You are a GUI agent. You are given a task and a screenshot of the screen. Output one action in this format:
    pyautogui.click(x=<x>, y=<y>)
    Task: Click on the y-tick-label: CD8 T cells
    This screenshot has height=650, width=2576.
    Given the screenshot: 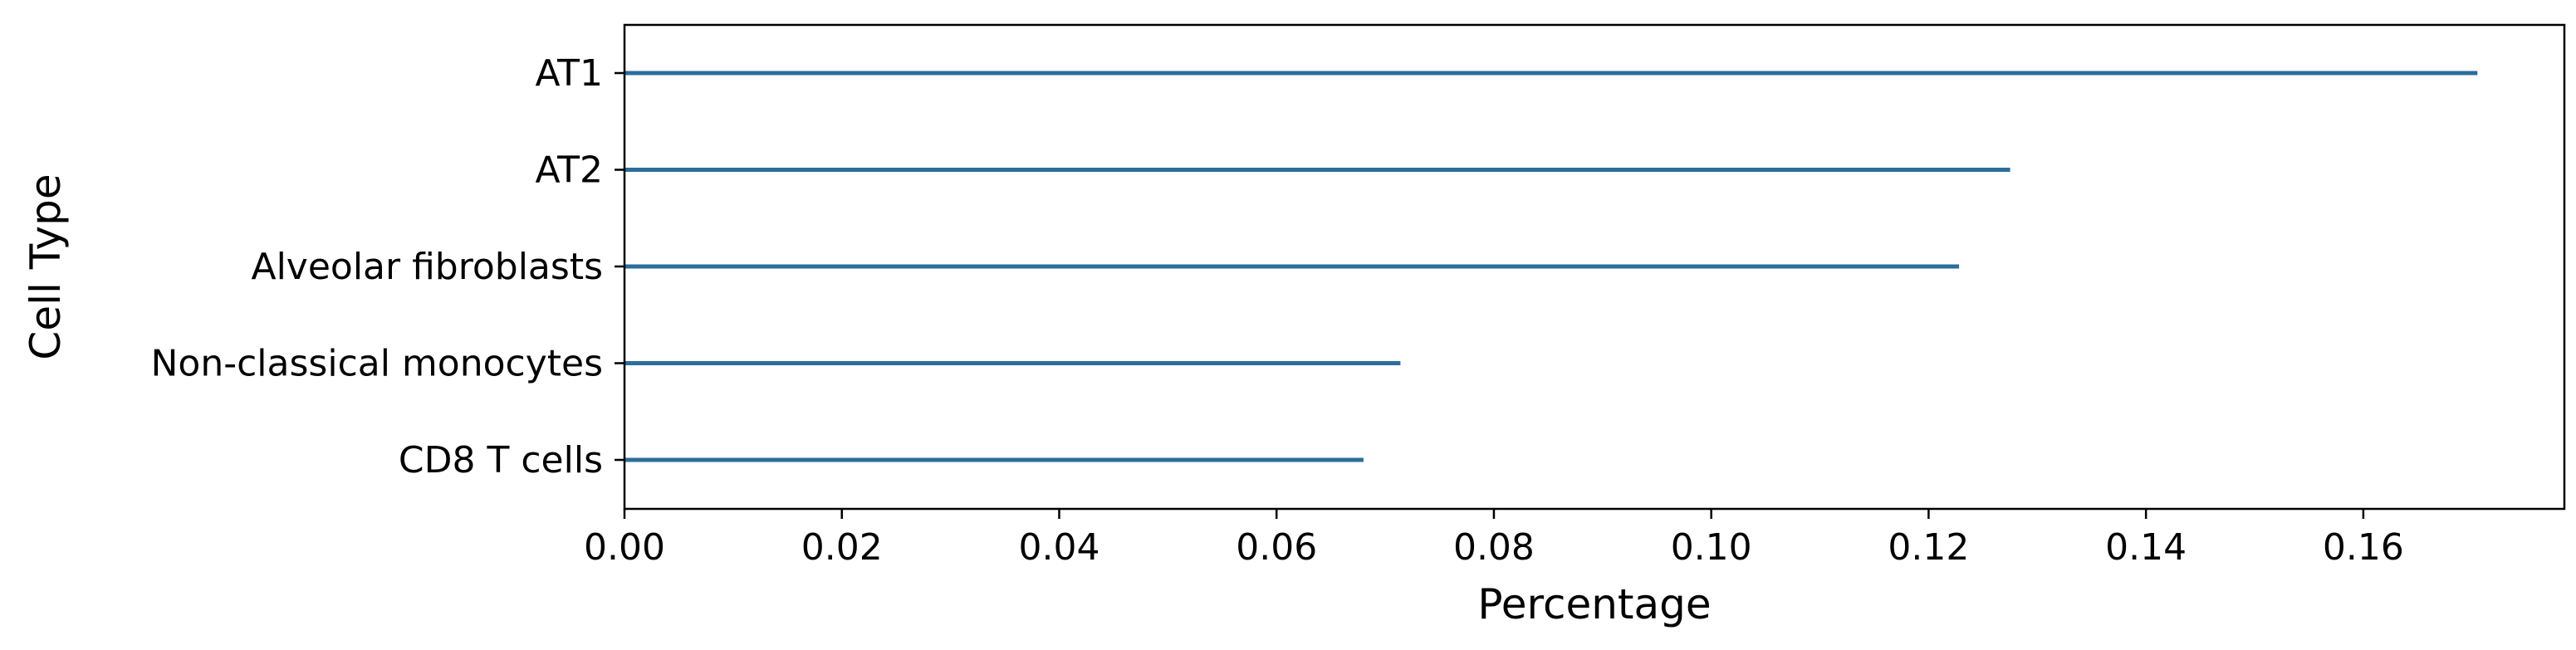 What is the action you would take?
    pyautogui.click(x=501, y=460)
    